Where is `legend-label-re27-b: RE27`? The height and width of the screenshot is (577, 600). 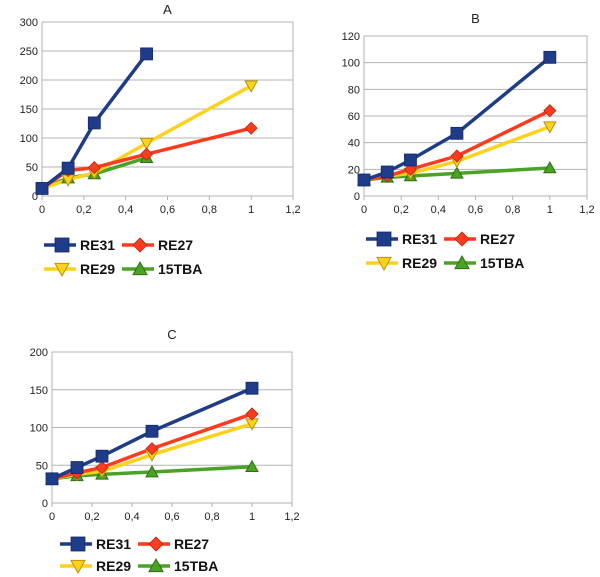
legend-label-re27-b: RE27 is located at coordinates (497, 239).